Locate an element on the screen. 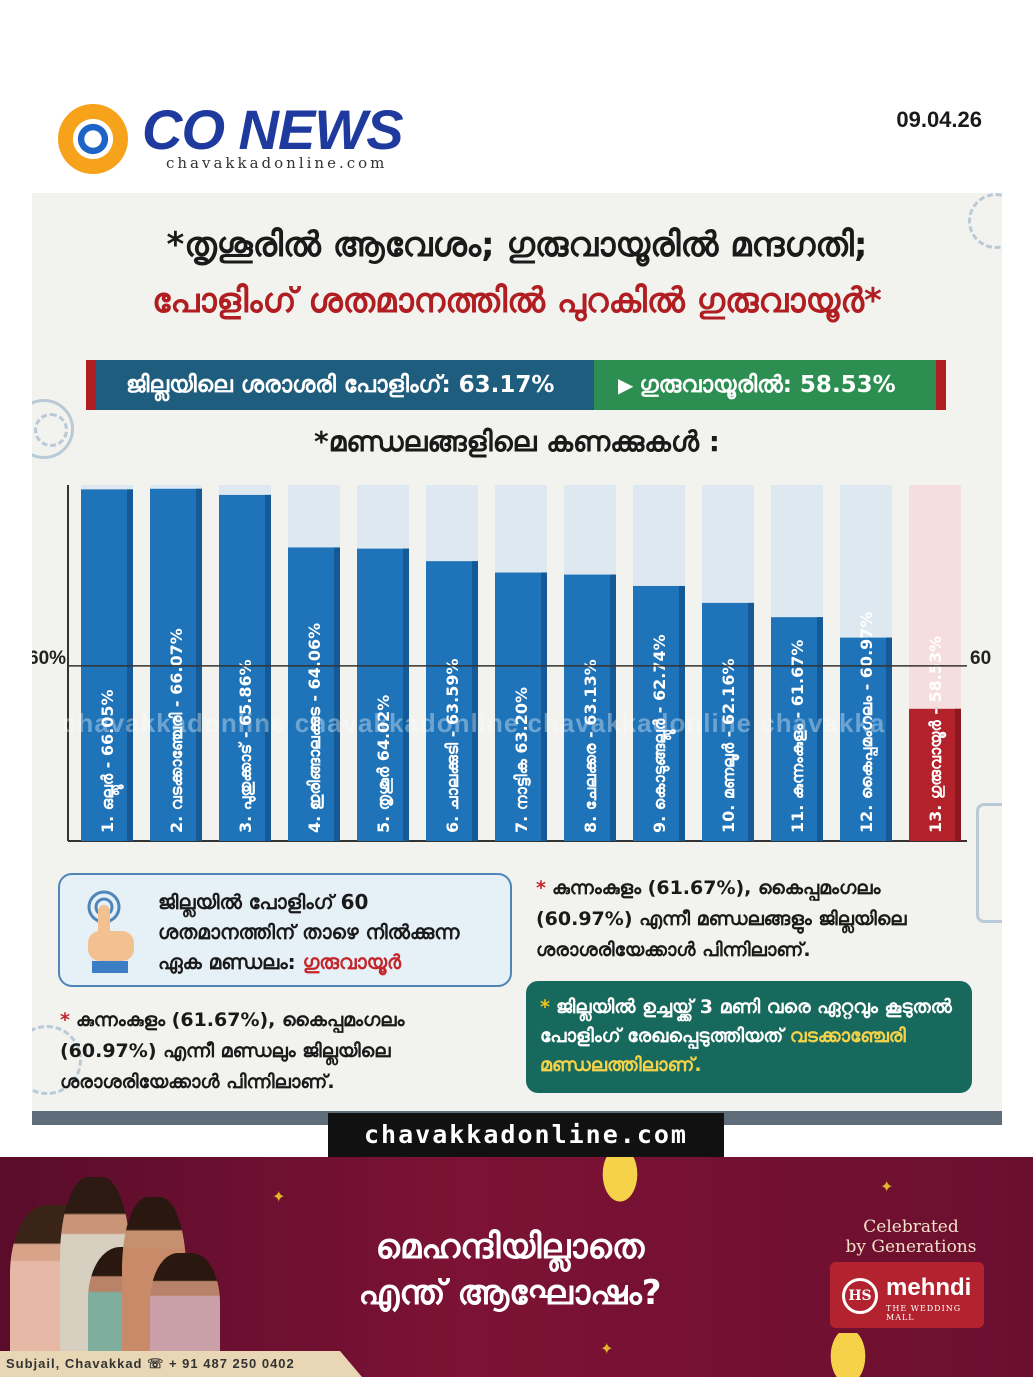  chart-bar-group: 5. തൃശൂർ 64.02% is located at coordinates (383, 663).